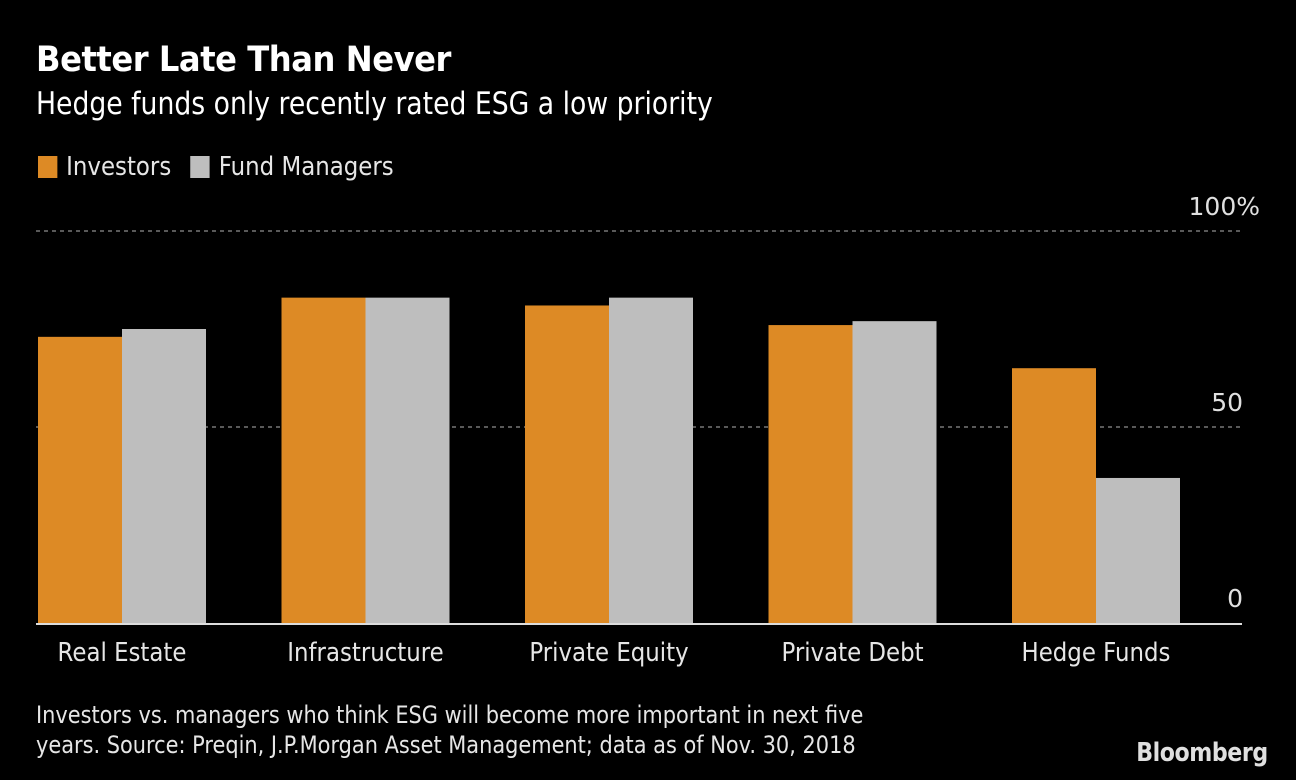  Describe the element at coordinates (200, 167) in the screenshot. I see `legend-swatch-fund-managers` at that location.